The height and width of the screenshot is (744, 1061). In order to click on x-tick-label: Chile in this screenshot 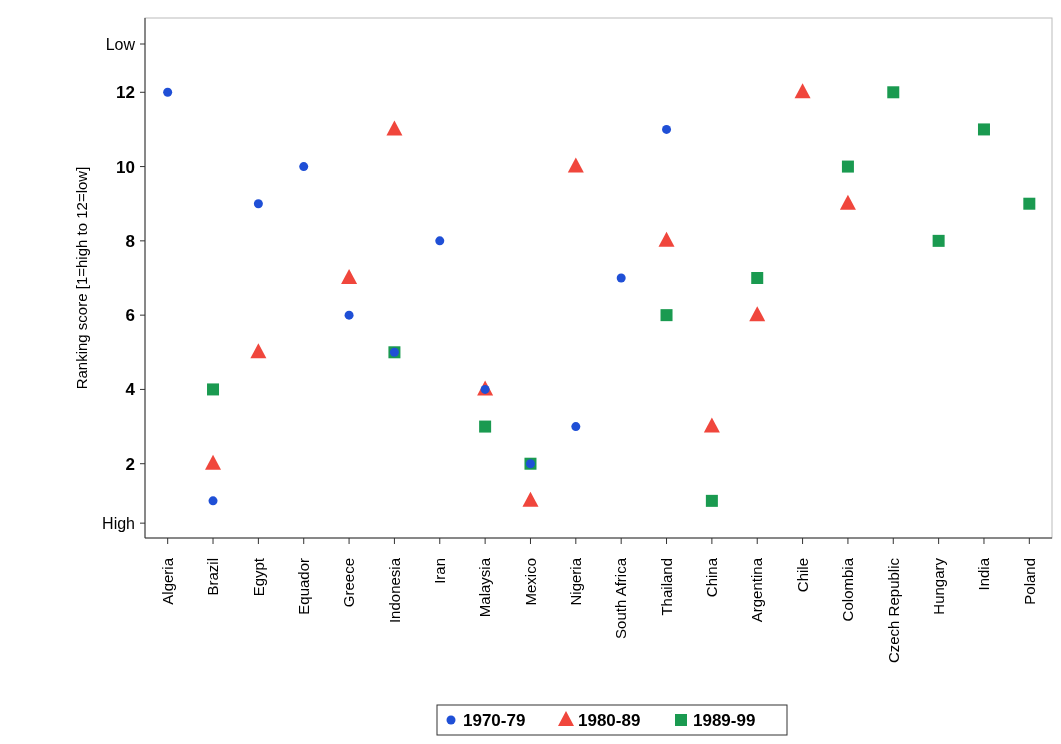, I will do `click(802, 575)`.